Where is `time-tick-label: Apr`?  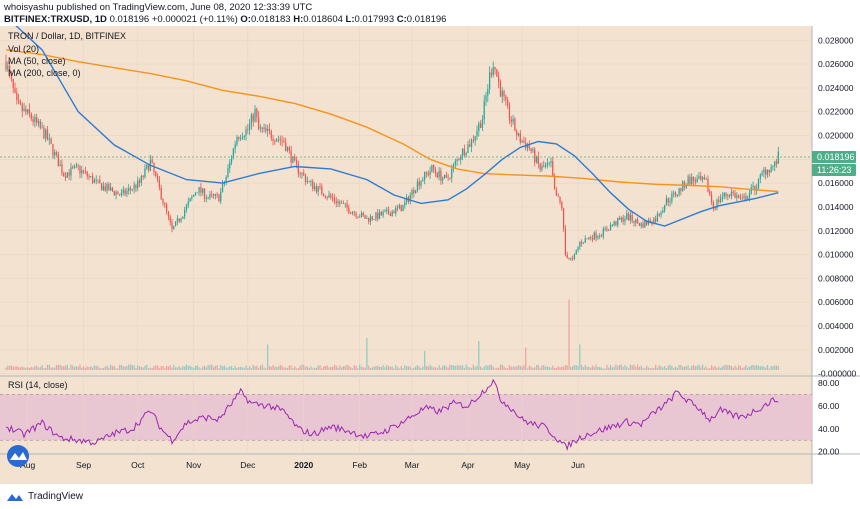
time-tick-label: Apr is located at coordinates (467, 465).